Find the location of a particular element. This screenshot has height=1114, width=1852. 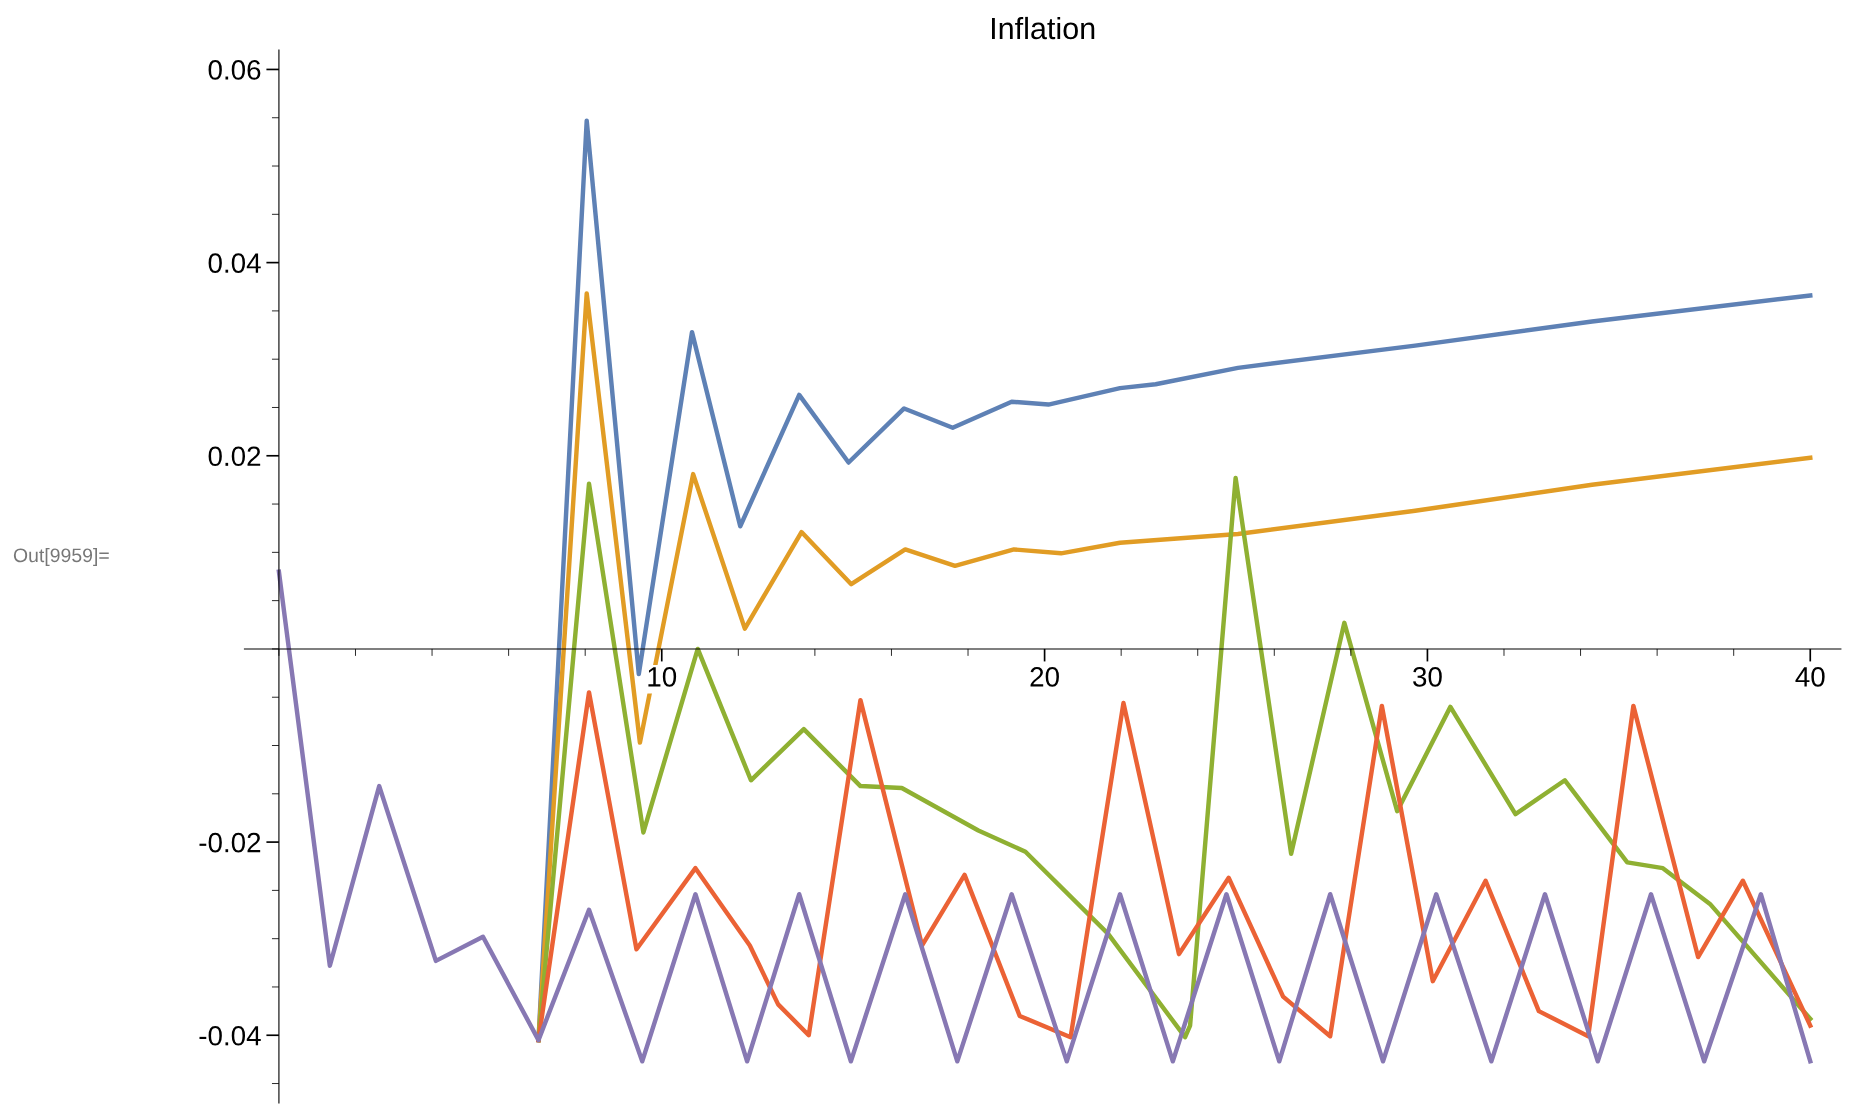

x-tick-label: 10 is located at coordinates (662, 677).